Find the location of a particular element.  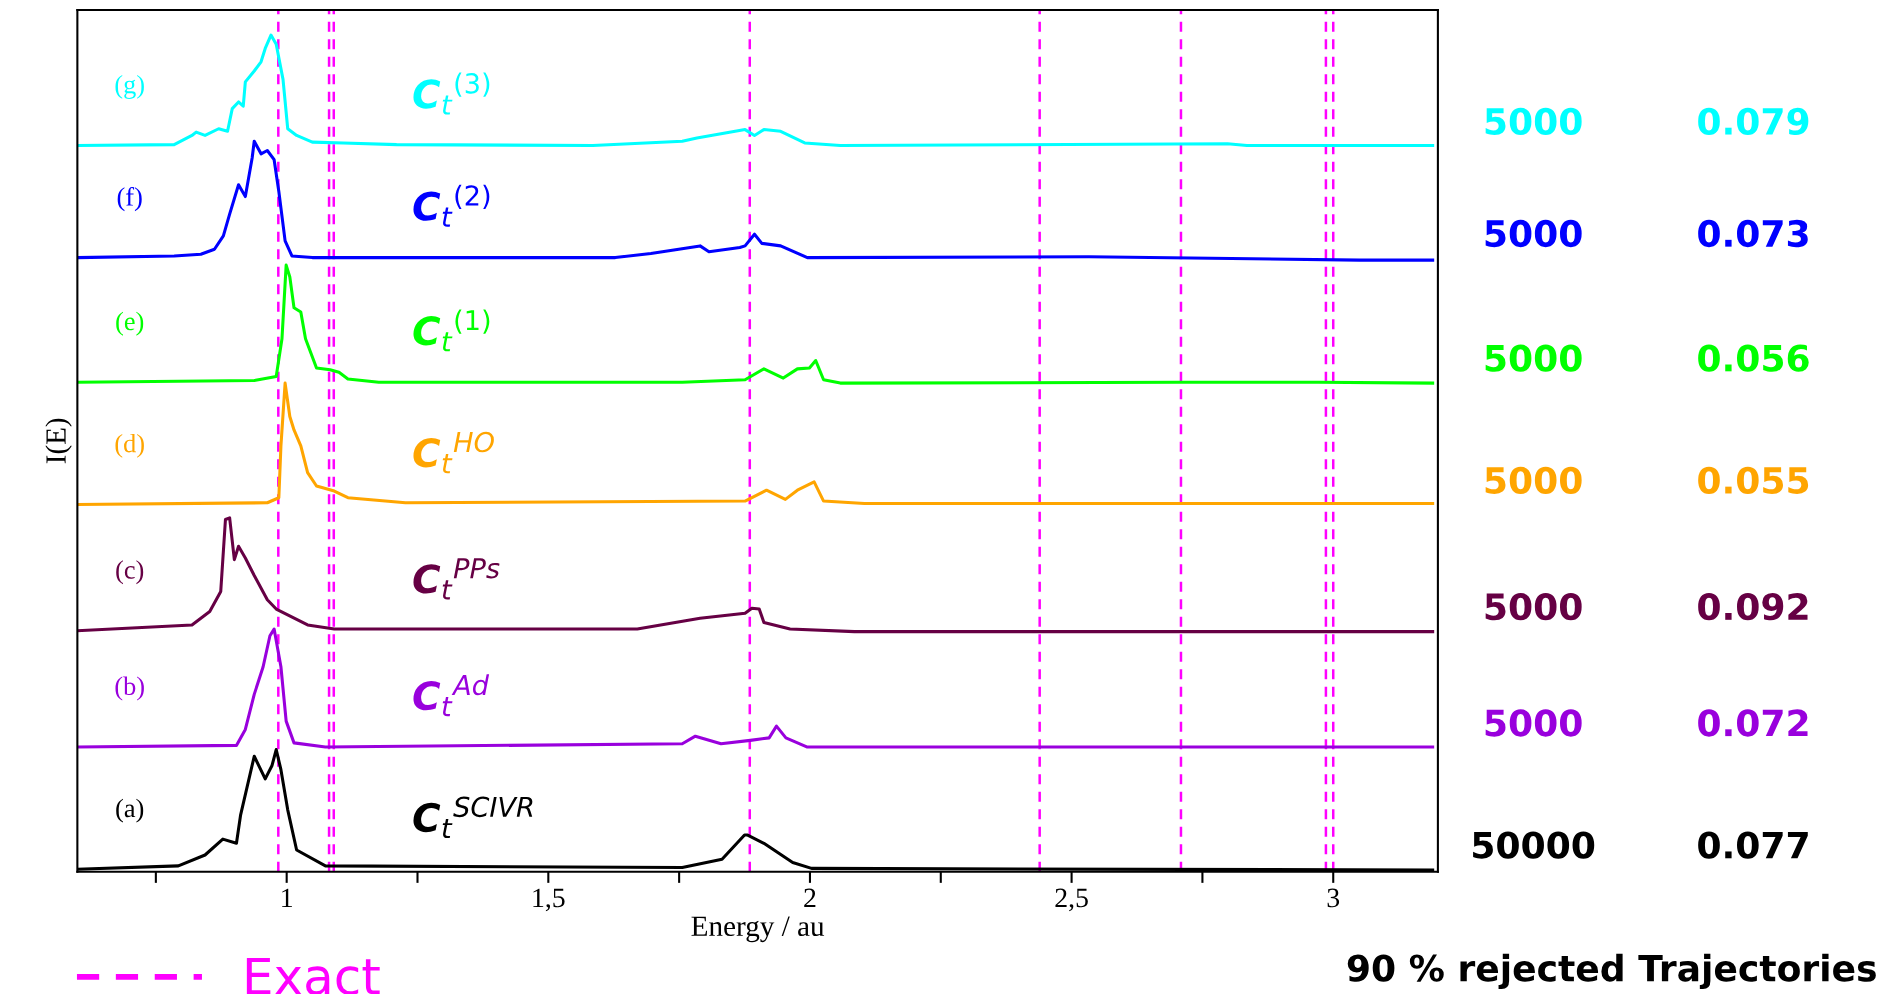

text: 0.079 is located at coordinates (1753, 121).